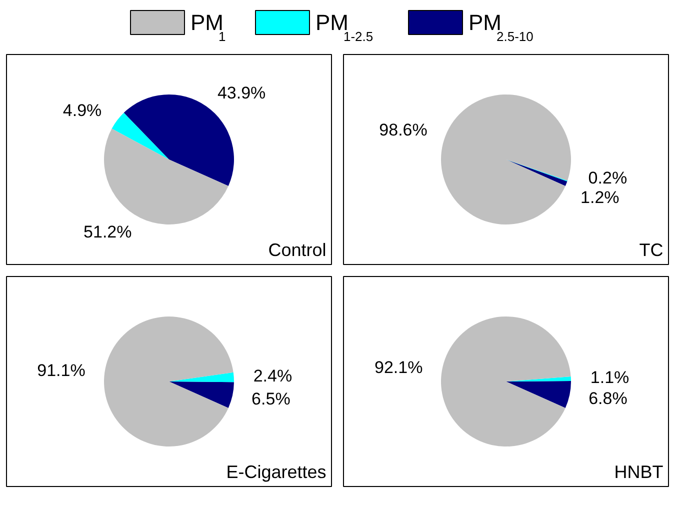 This screenshot has height=529, width=694. Describe the element at coordinates (241, 93) in the screenshot. I see `data-label: 43.9%` at that location.